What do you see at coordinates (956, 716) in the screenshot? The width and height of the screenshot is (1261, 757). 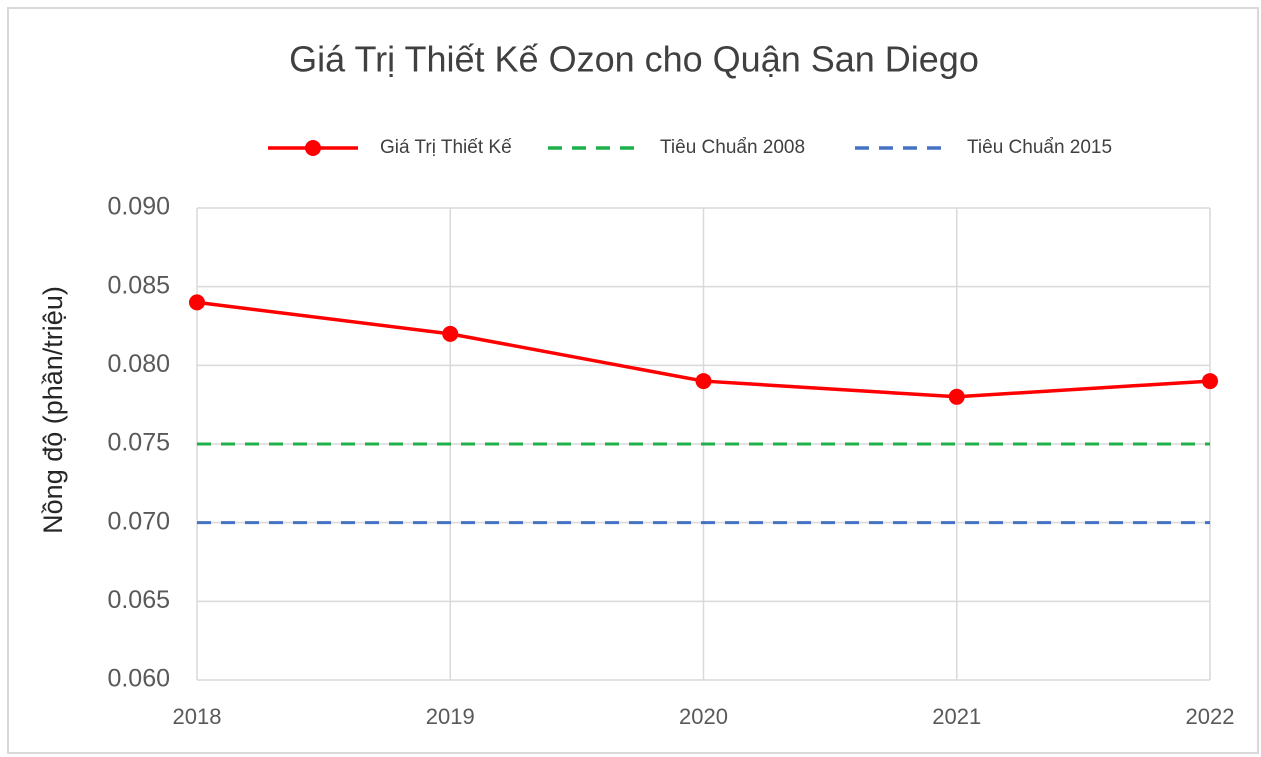 I see `x-tick-label: 2021` at bounding box center [956, 716].